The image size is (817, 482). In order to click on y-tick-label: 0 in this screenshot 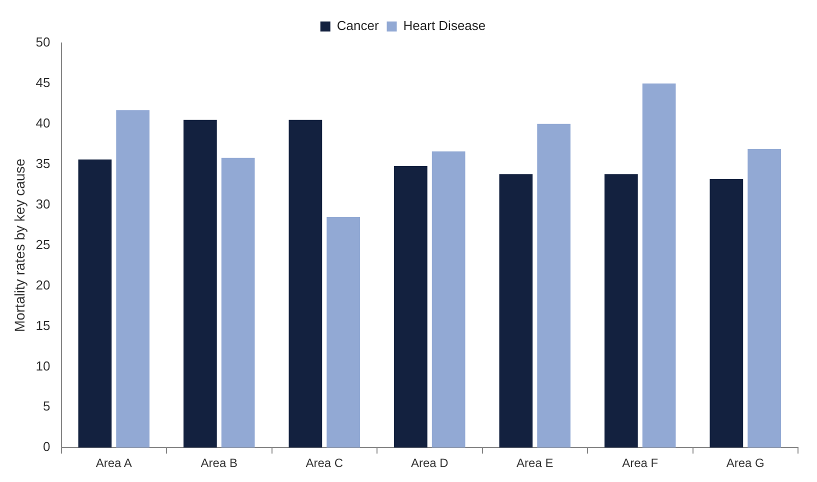, I will do `click(46, 446)`.